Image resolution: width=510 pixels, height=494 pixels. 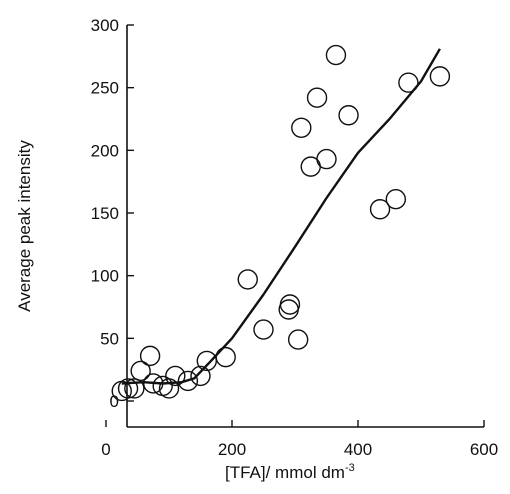 I want to click on x-axis-title: [TFA]/ mmol dm-3, so click(x=290, y=472).